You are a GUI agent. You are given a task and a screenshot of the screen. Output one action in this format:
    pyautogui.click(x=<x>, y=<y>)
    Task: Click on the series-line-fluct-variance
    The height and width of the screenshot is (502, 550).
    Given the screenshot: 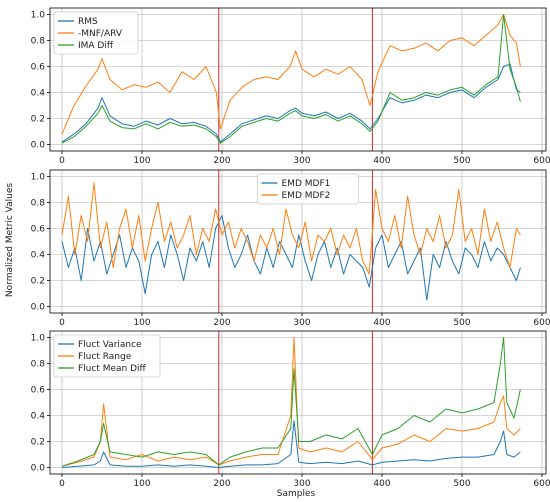 What is the action you would take?
    pyautogui.click(x=291, y=444)
    